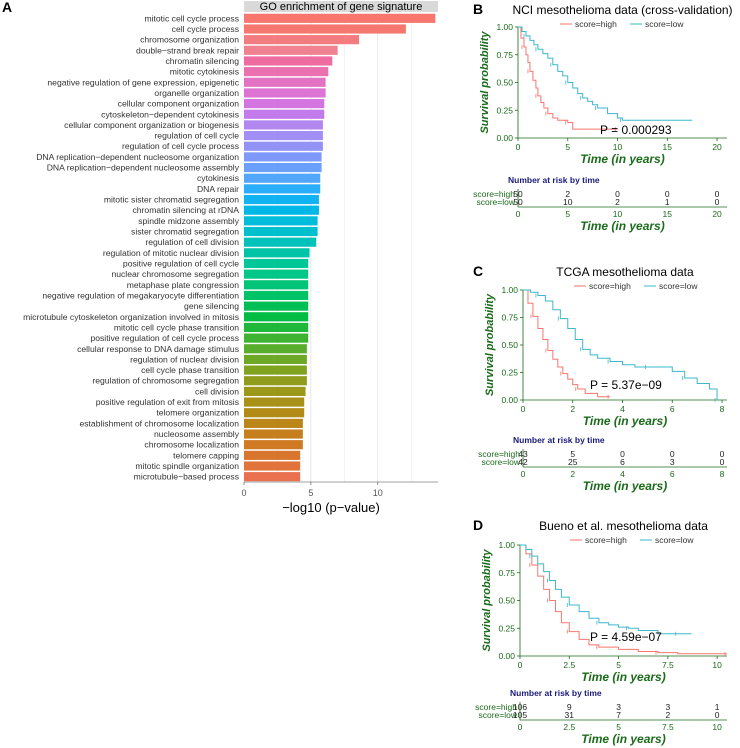 The image size is (740, 748). Describe the element at coordinates (189, 40) in the screenshot. I see `category-label: chromosome organization` at that location.